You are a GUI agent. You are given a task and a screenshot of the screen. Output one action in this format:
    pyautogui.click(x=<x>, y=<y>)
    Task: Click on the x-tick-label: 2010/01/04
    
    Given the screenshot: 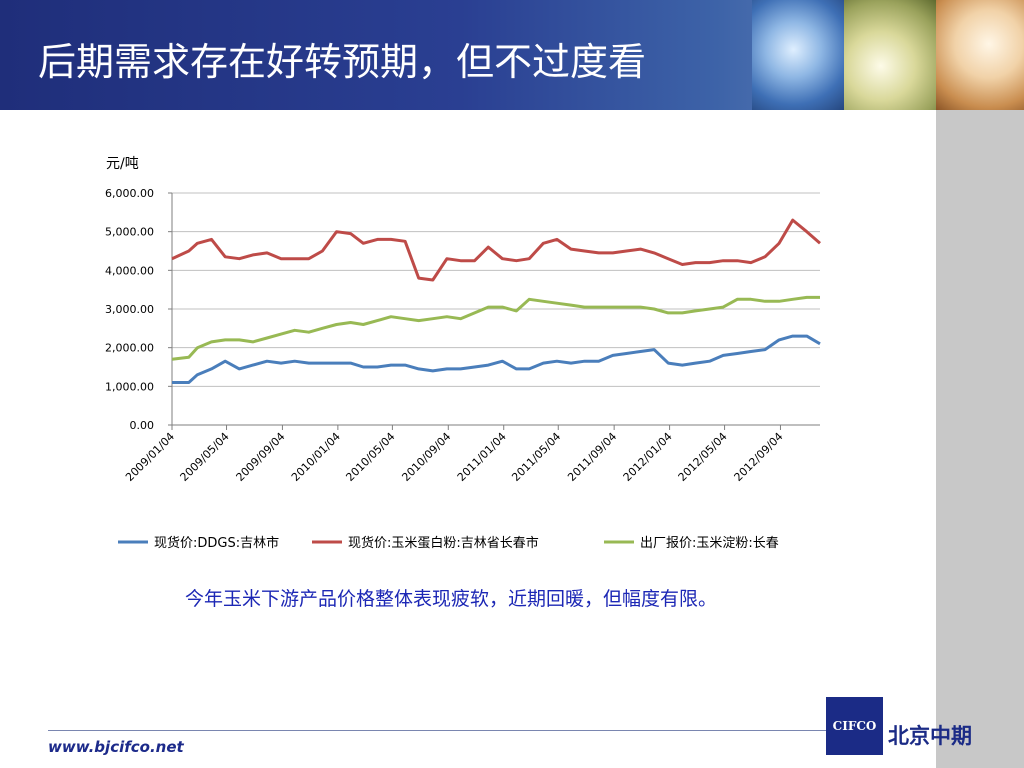 What is the action you would take?
    pyautogui.click(x=316, y=457)
    